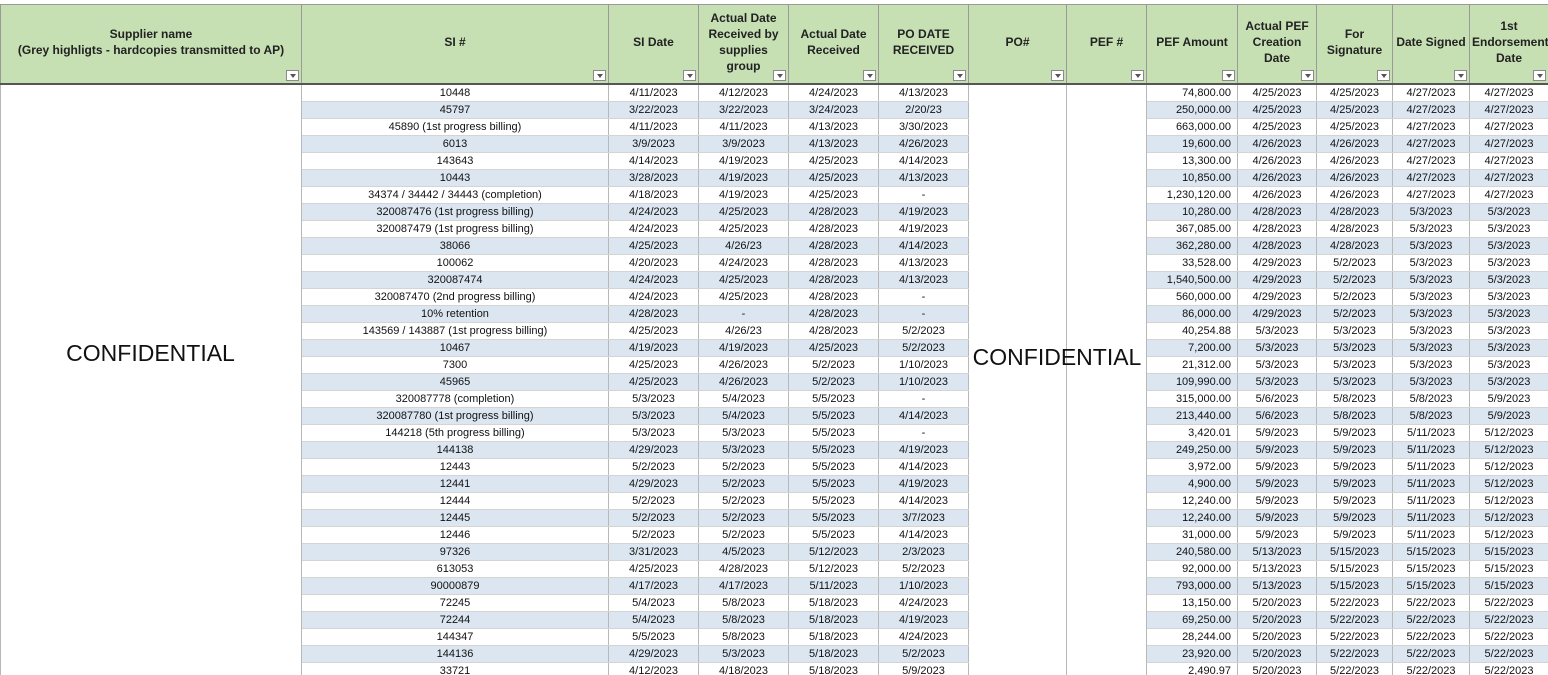 This screenshot has height=675, width=1548. Describe the element at coordinates (1192, 93) in the screenshot. I see `cell: 74,800.00` at that location.